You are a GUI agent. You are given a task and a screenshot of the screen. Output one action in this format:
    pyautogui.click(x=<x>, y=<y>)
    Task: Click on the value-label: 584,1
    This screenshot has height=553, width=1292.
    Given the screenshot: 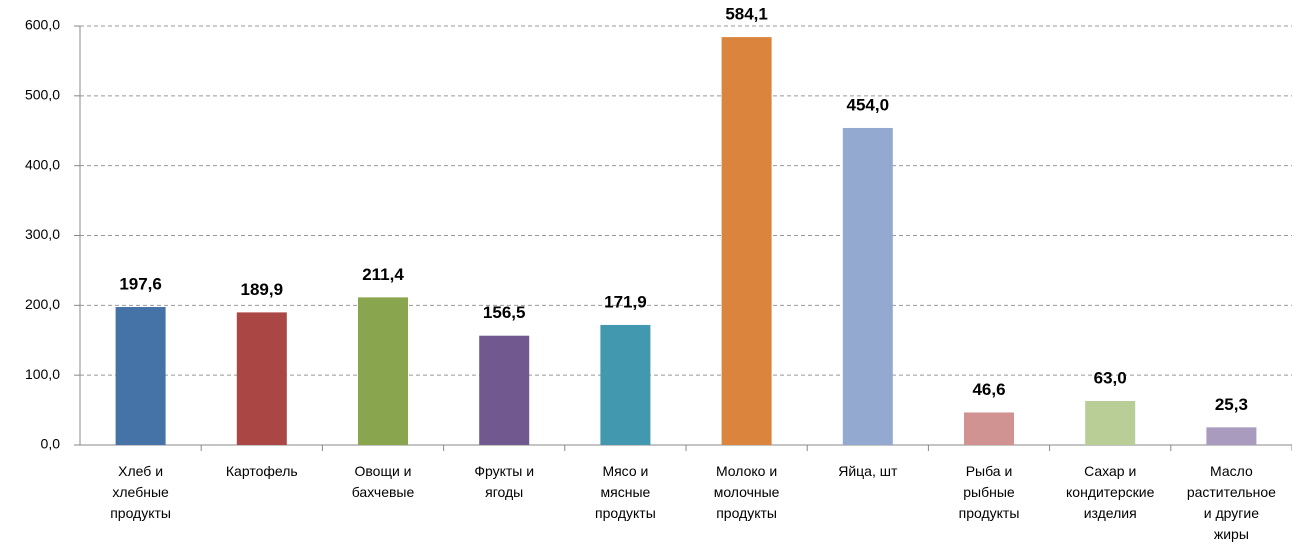 What is the action you would take?
    pyautogui.click(x=746, y=14)
    